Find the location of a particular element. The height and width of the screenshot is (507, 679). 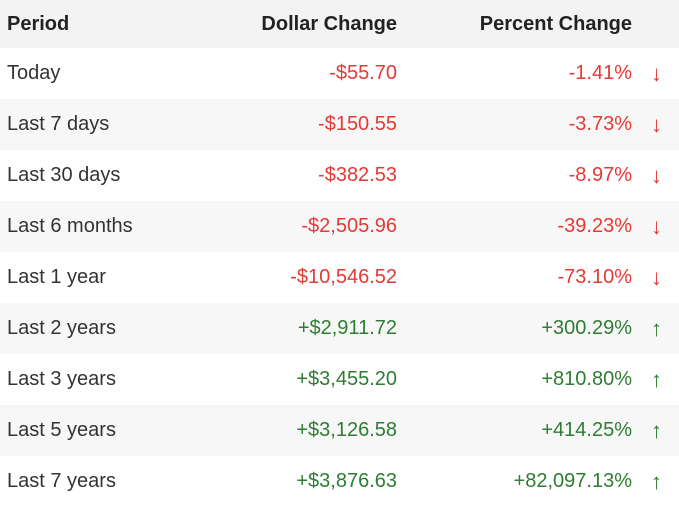

row-percent-change: +300.29% is located at coordinates (586, 328).